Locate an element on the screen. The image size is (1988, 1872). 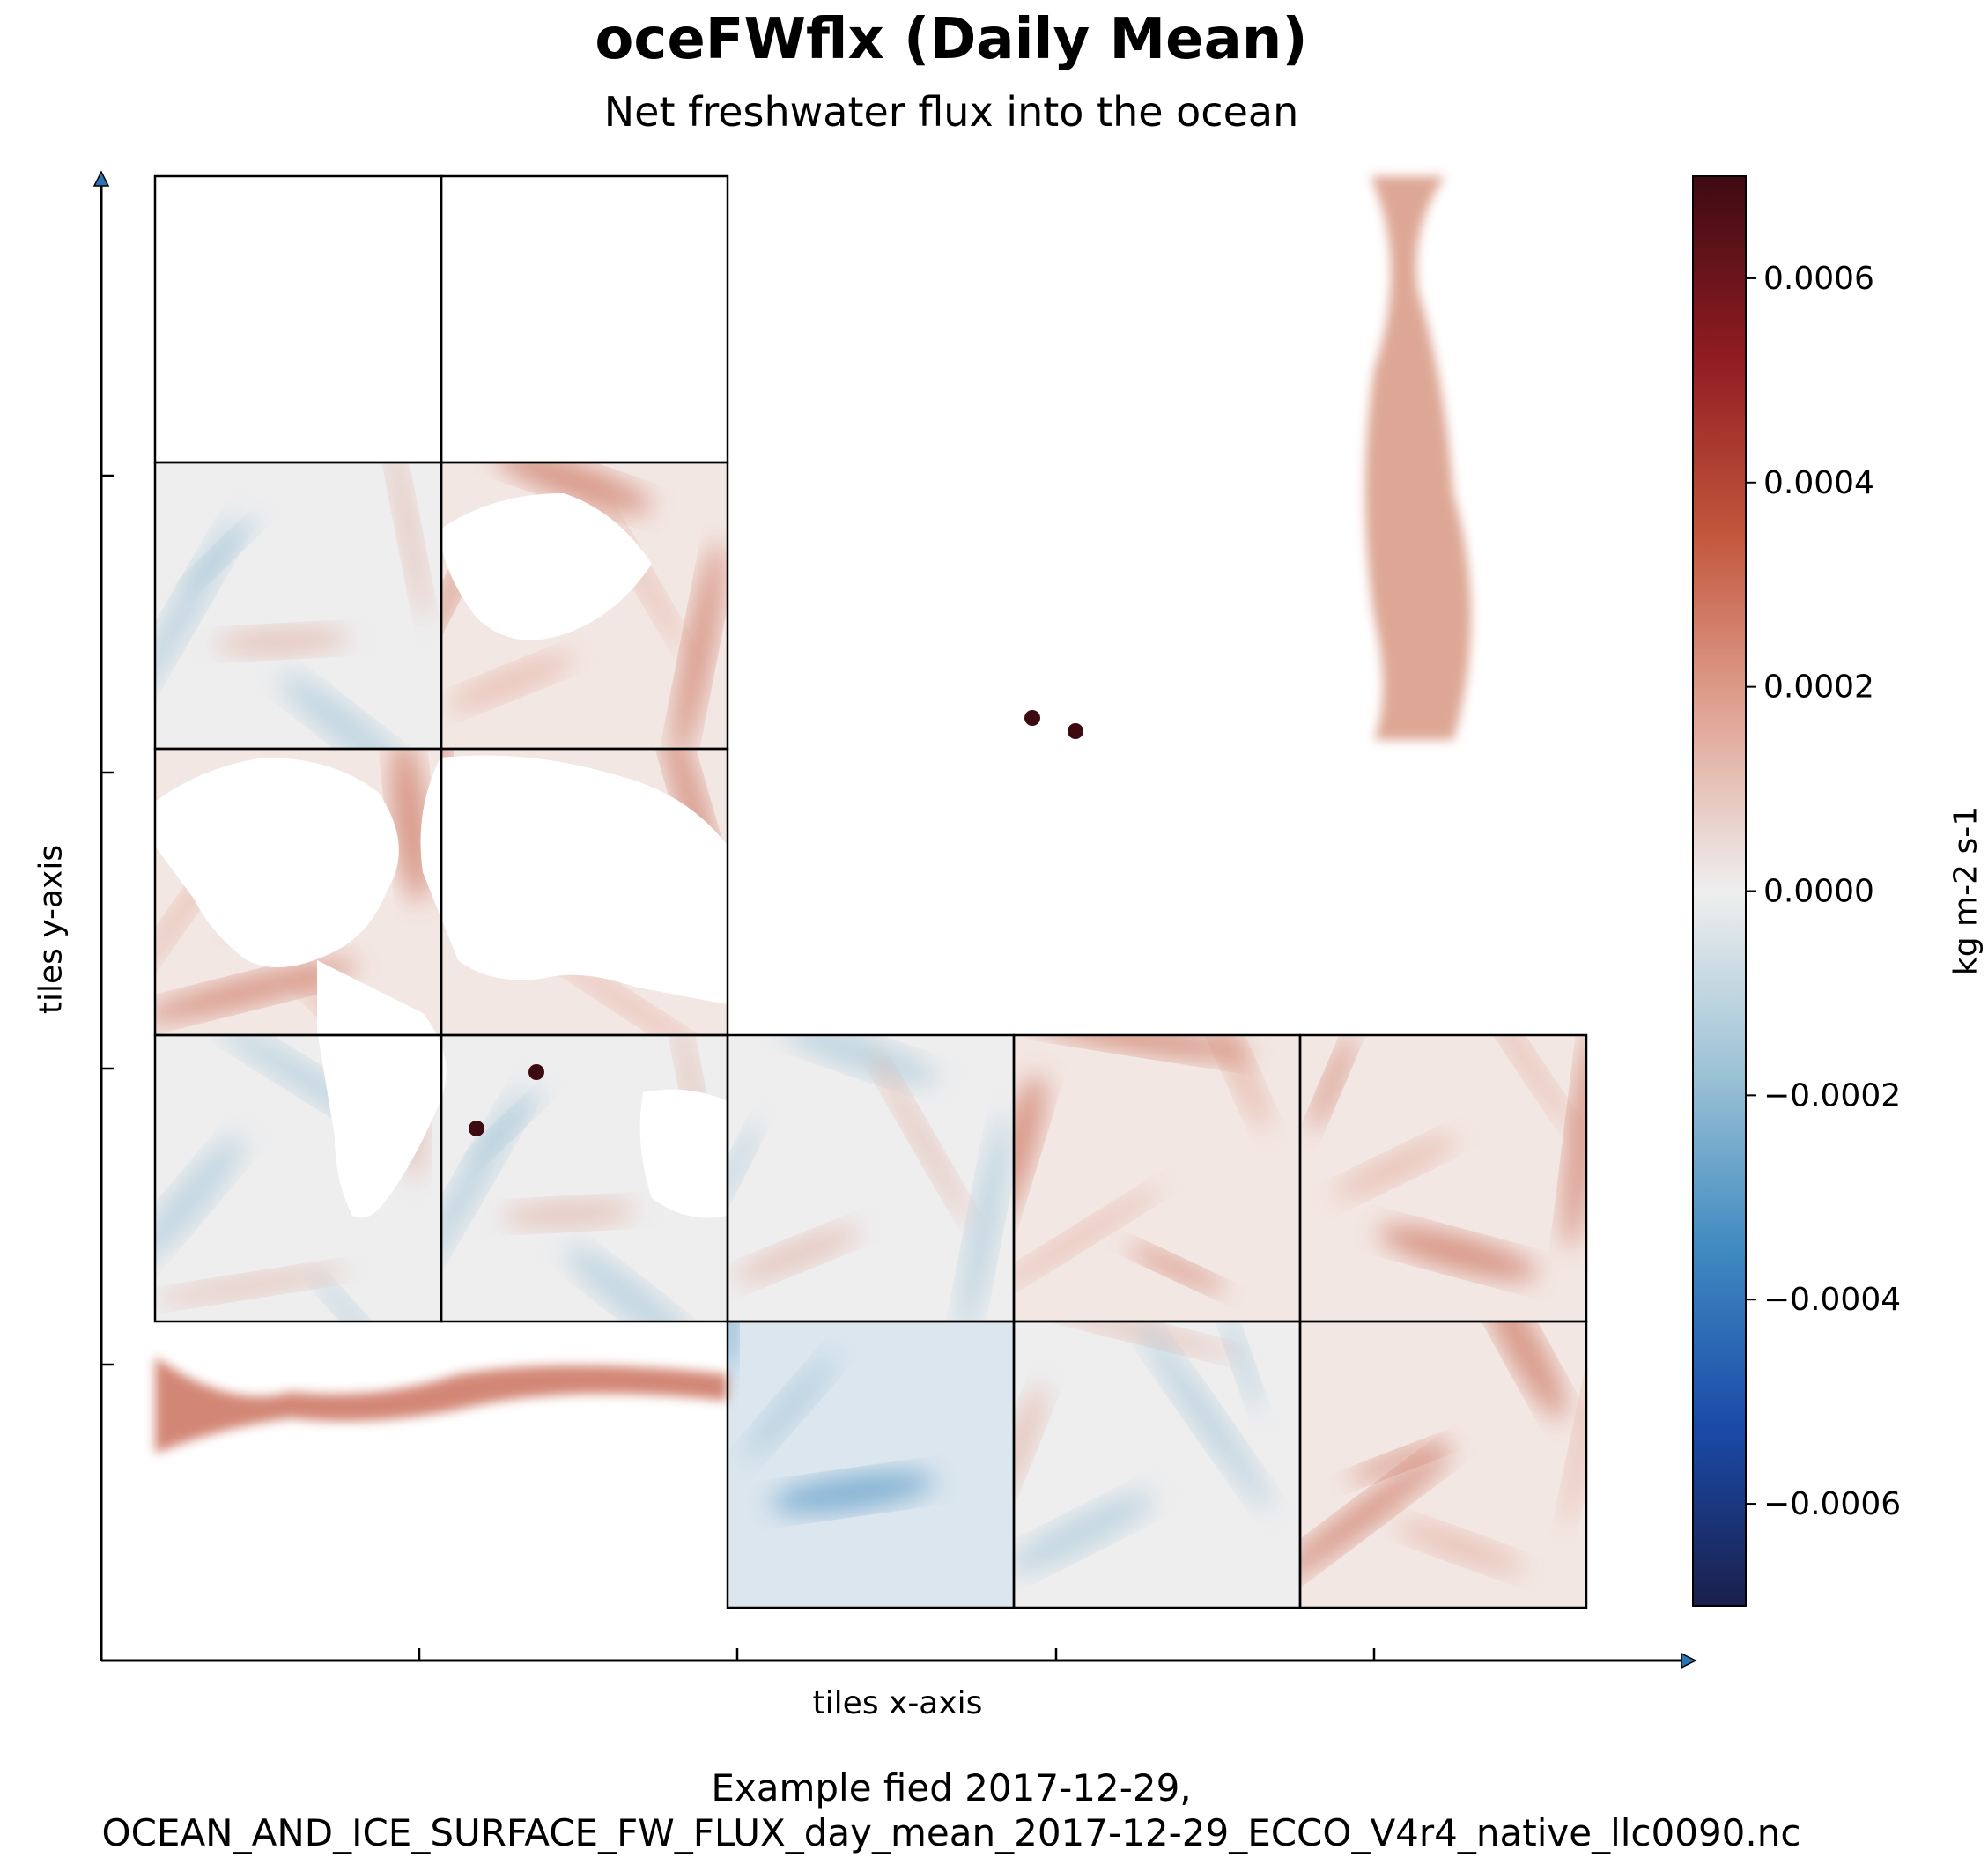
colorbar-tick-label: −0.0006 is located at coordinates (1832, 1504).